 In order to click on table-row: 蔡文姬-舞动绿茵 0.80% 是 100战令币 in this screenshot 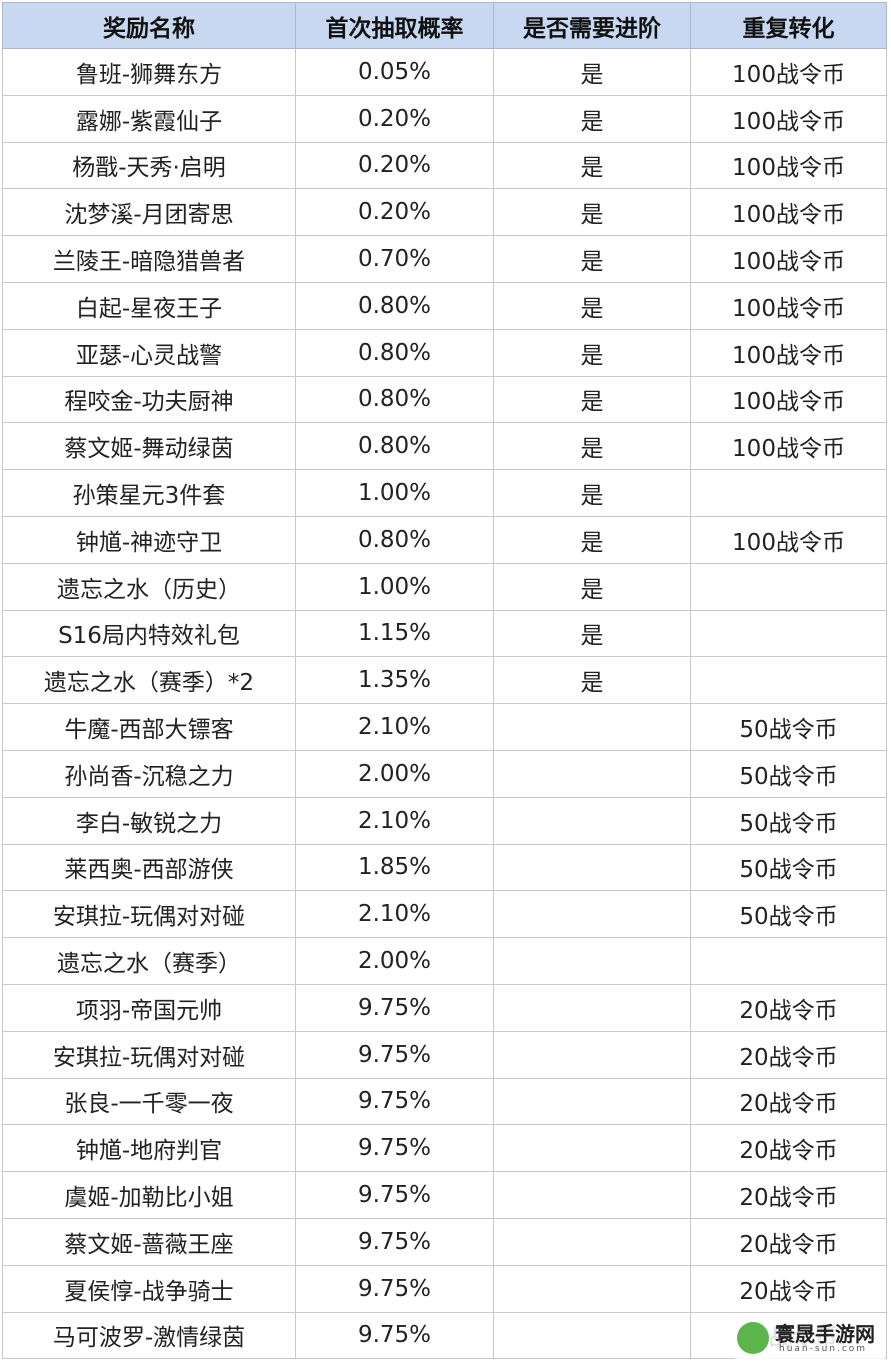, I will do `click(444, 446)`.